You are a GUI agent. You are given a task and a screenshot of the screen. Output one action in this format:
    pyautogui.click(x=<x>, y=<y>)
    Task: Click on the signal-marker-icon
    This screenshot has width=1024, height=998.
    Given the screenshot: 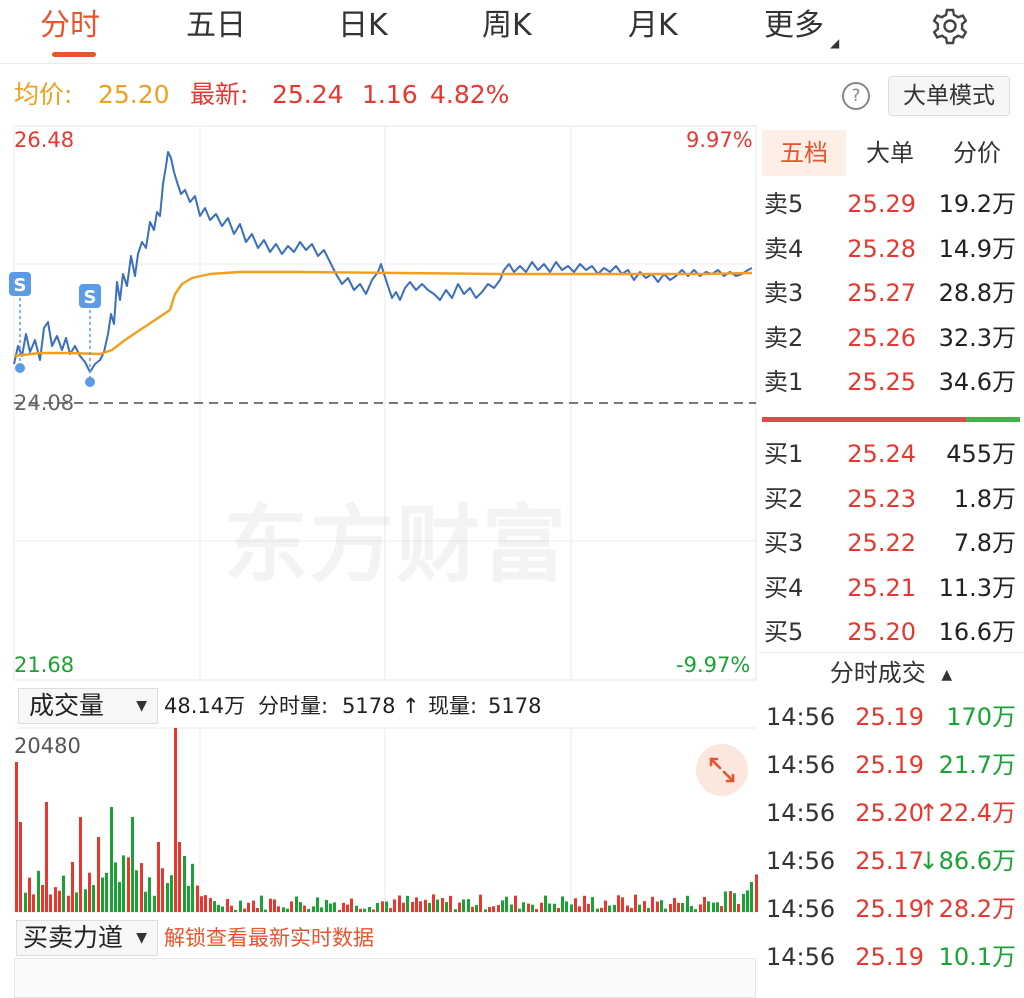 What is the action you would take?
    pyautogui.click(x=90, y=296)
    